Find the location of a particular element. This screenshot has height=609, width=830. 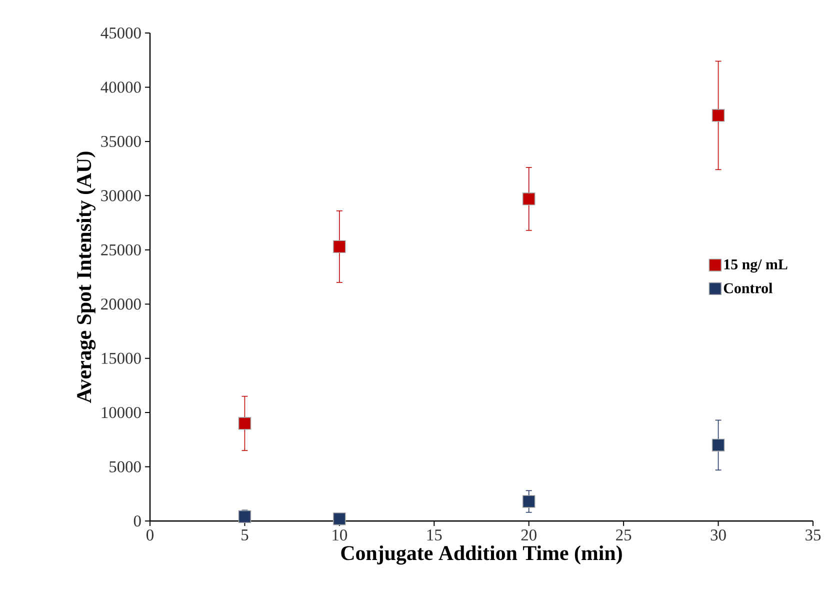

y-tick-label: 45000 is located at coordinates (120, 33).